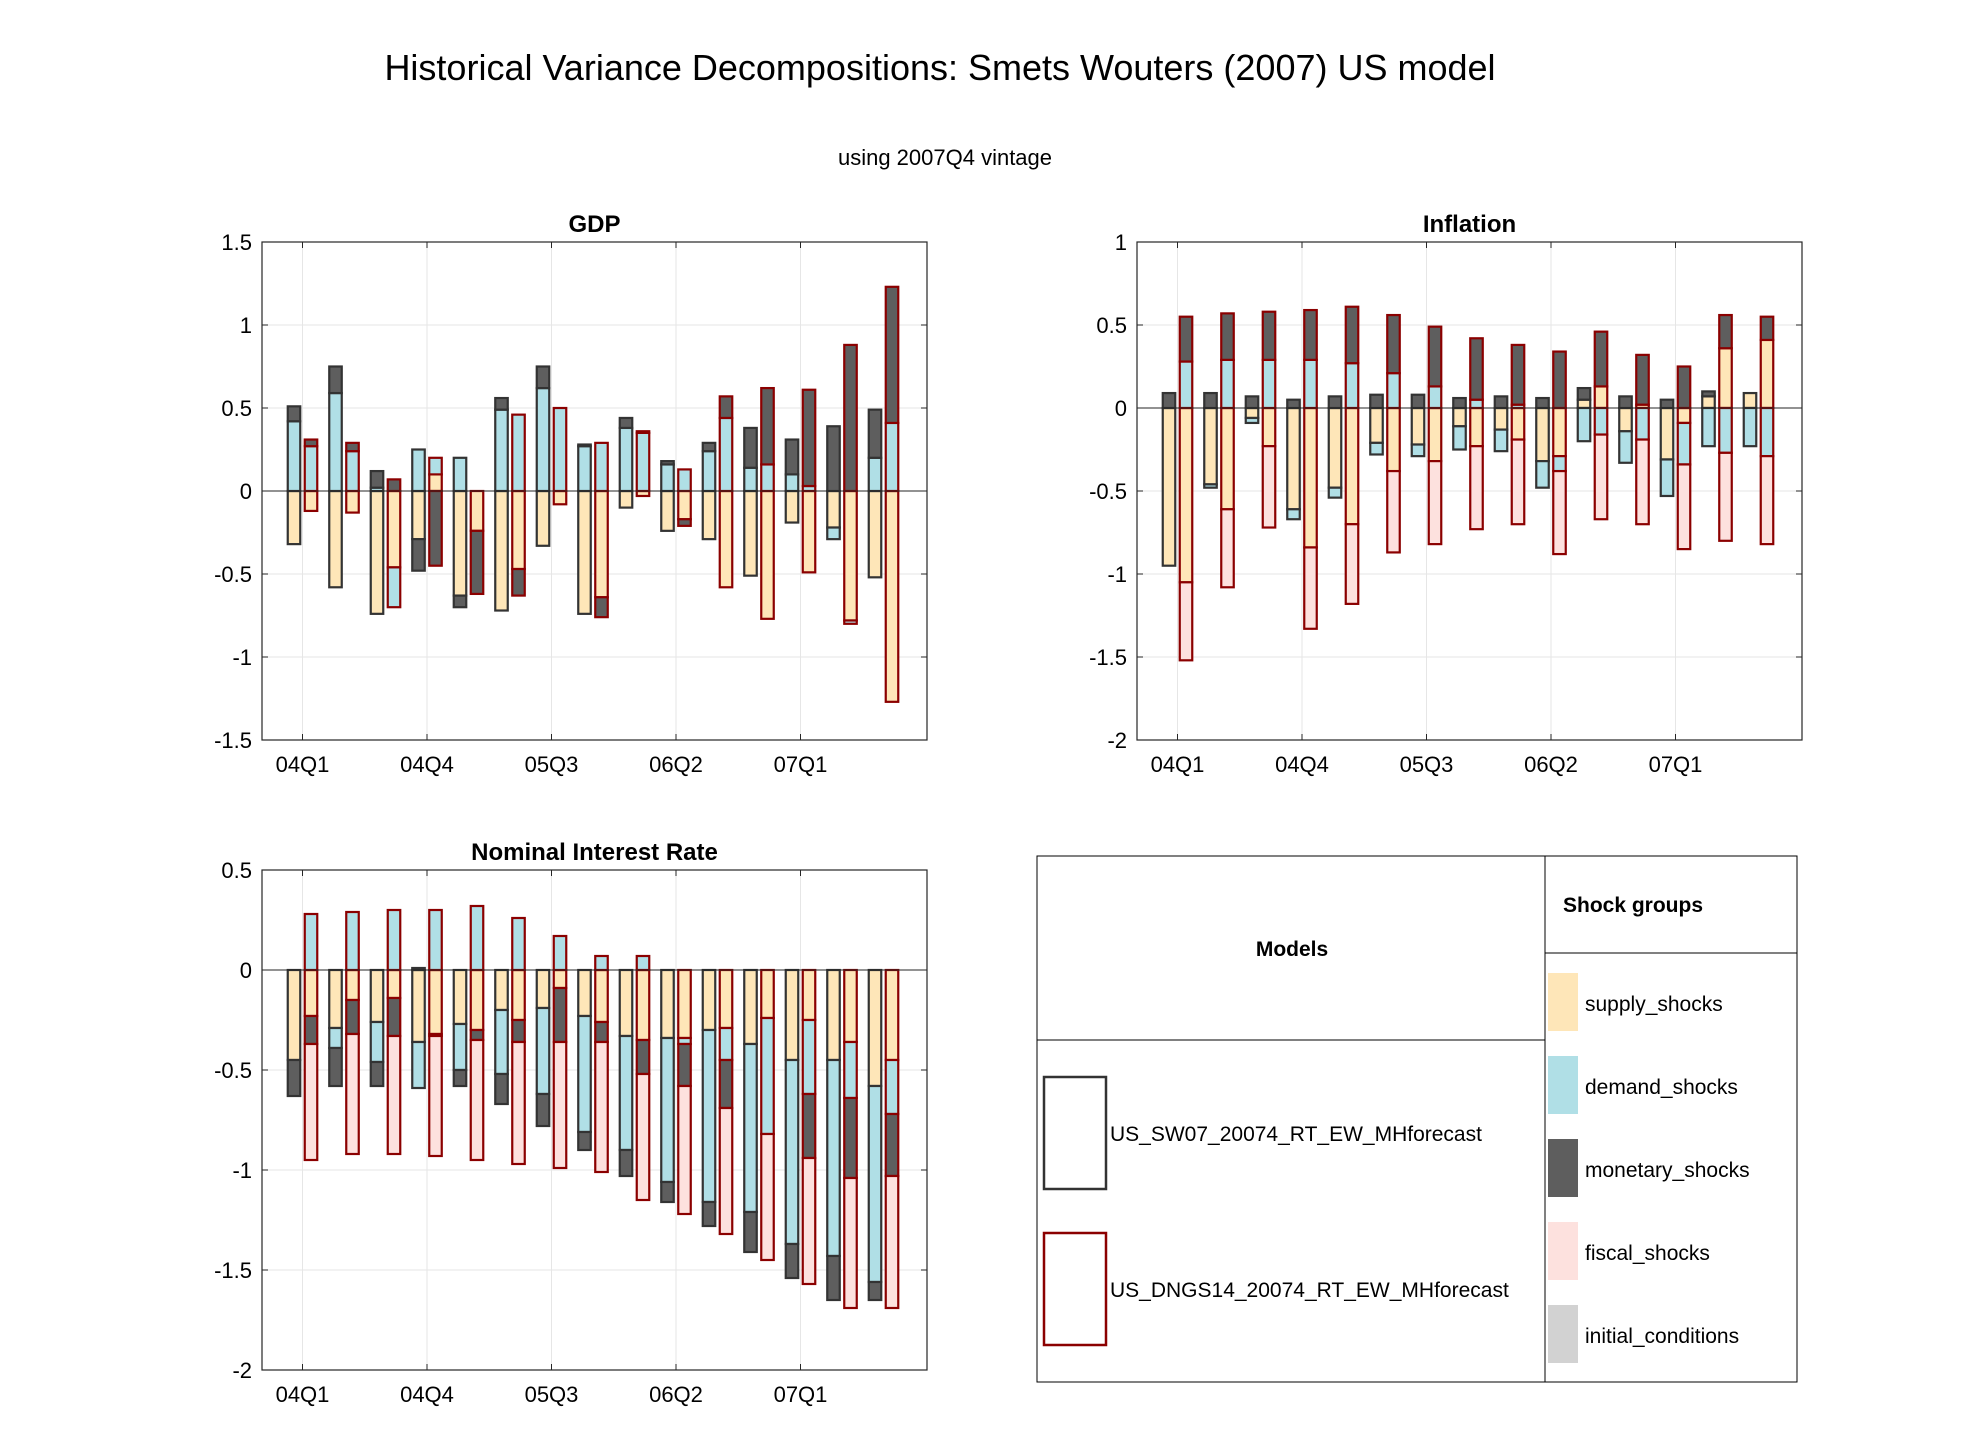 The width and height of the screenshot is (1975, 1456). Describe the element at coordinates (435, 466) in the screenshot. I see `gdp-bar-dngs14-04q4-demand-shocks` at that location.